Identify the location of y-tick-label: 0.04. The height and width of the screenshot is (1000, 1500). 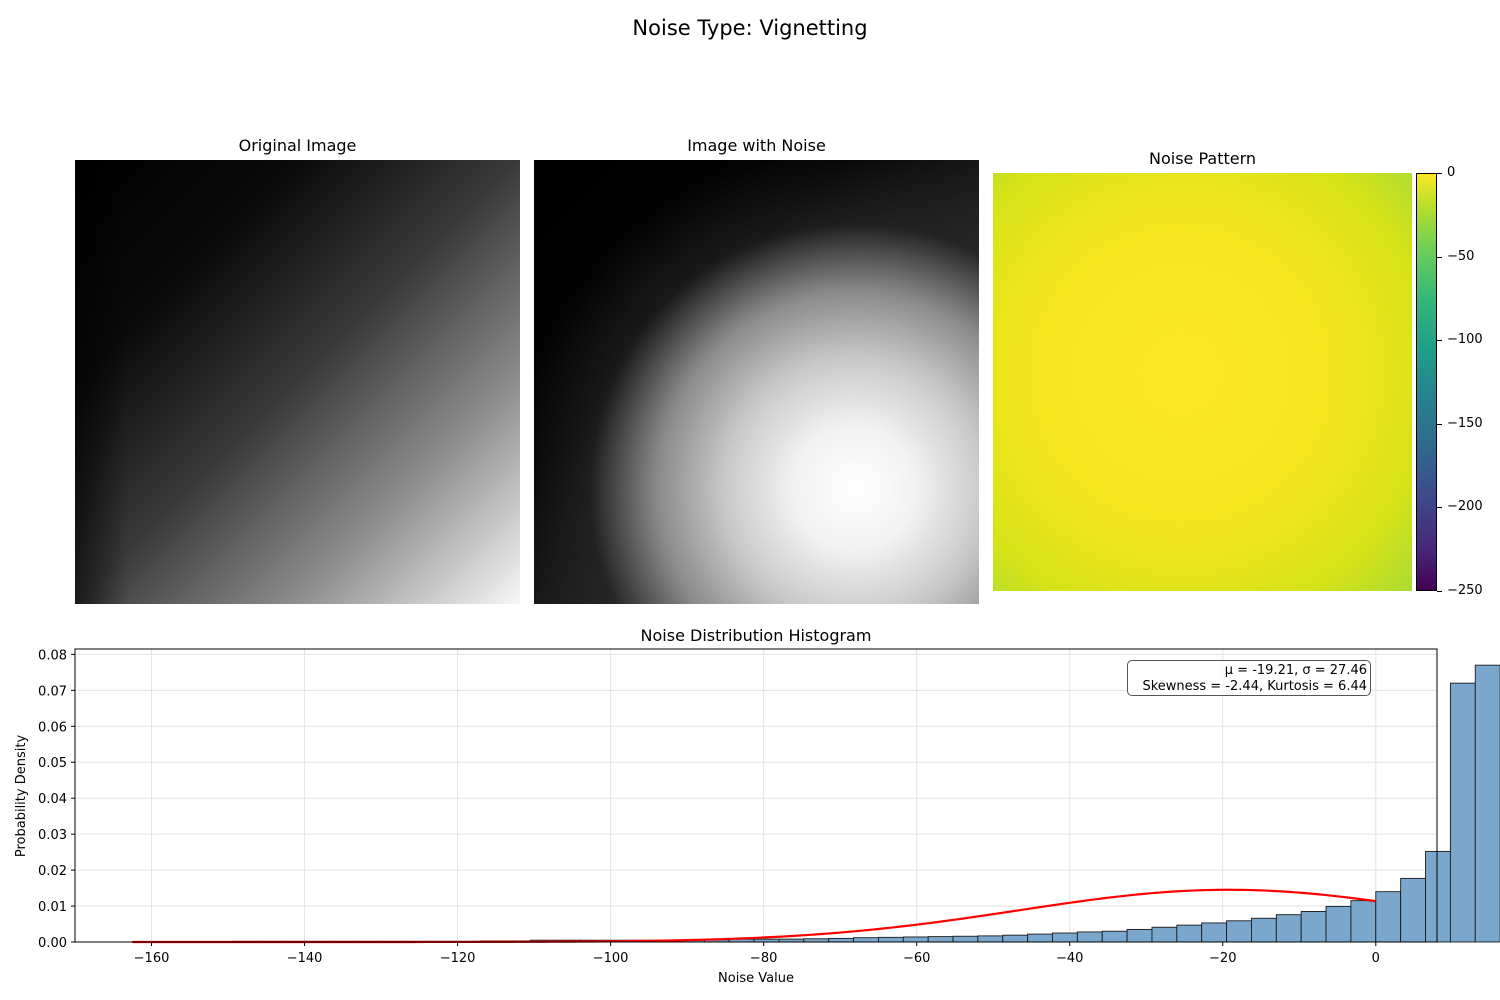
(52, 799).